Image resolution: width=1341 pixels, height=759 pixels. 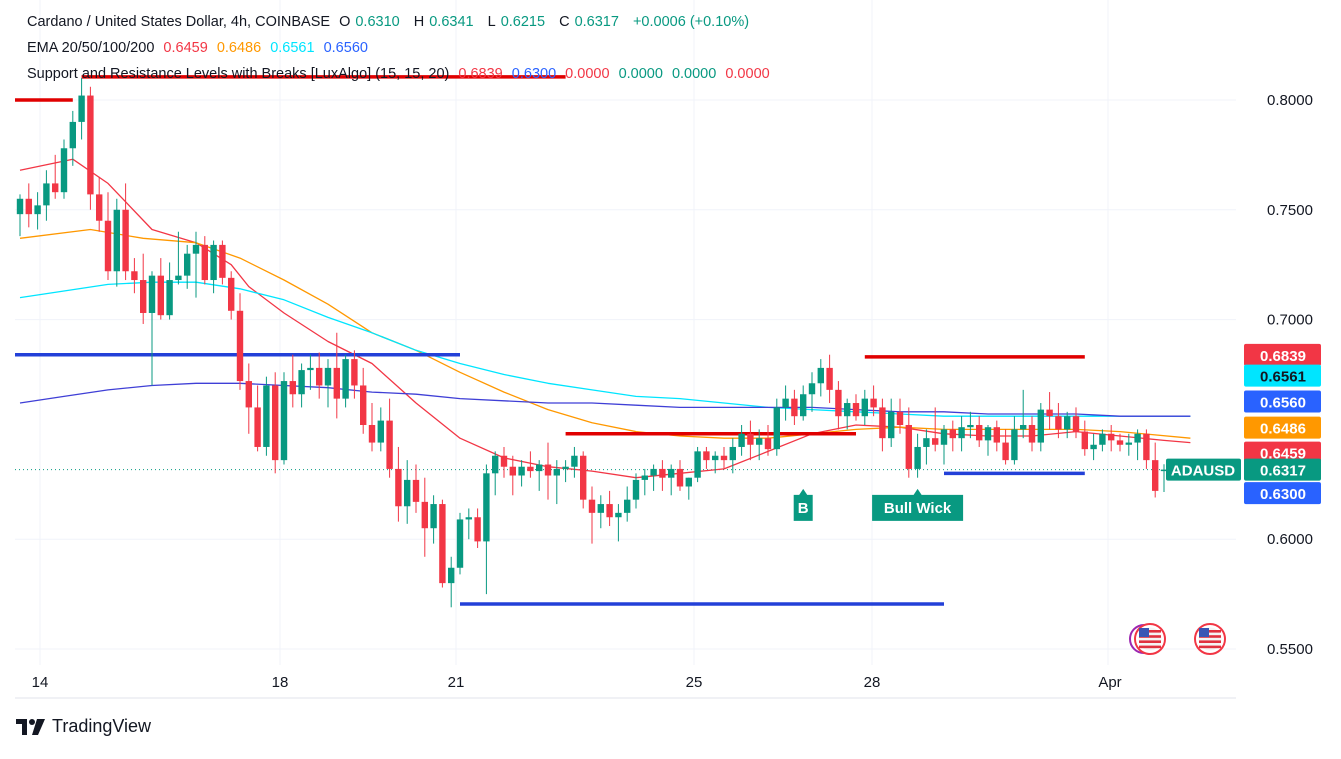 What do you see at coordinates (345, 48) in the screenshot?
I see `ema-value: 0.6560` at bounding box center [345, 48].